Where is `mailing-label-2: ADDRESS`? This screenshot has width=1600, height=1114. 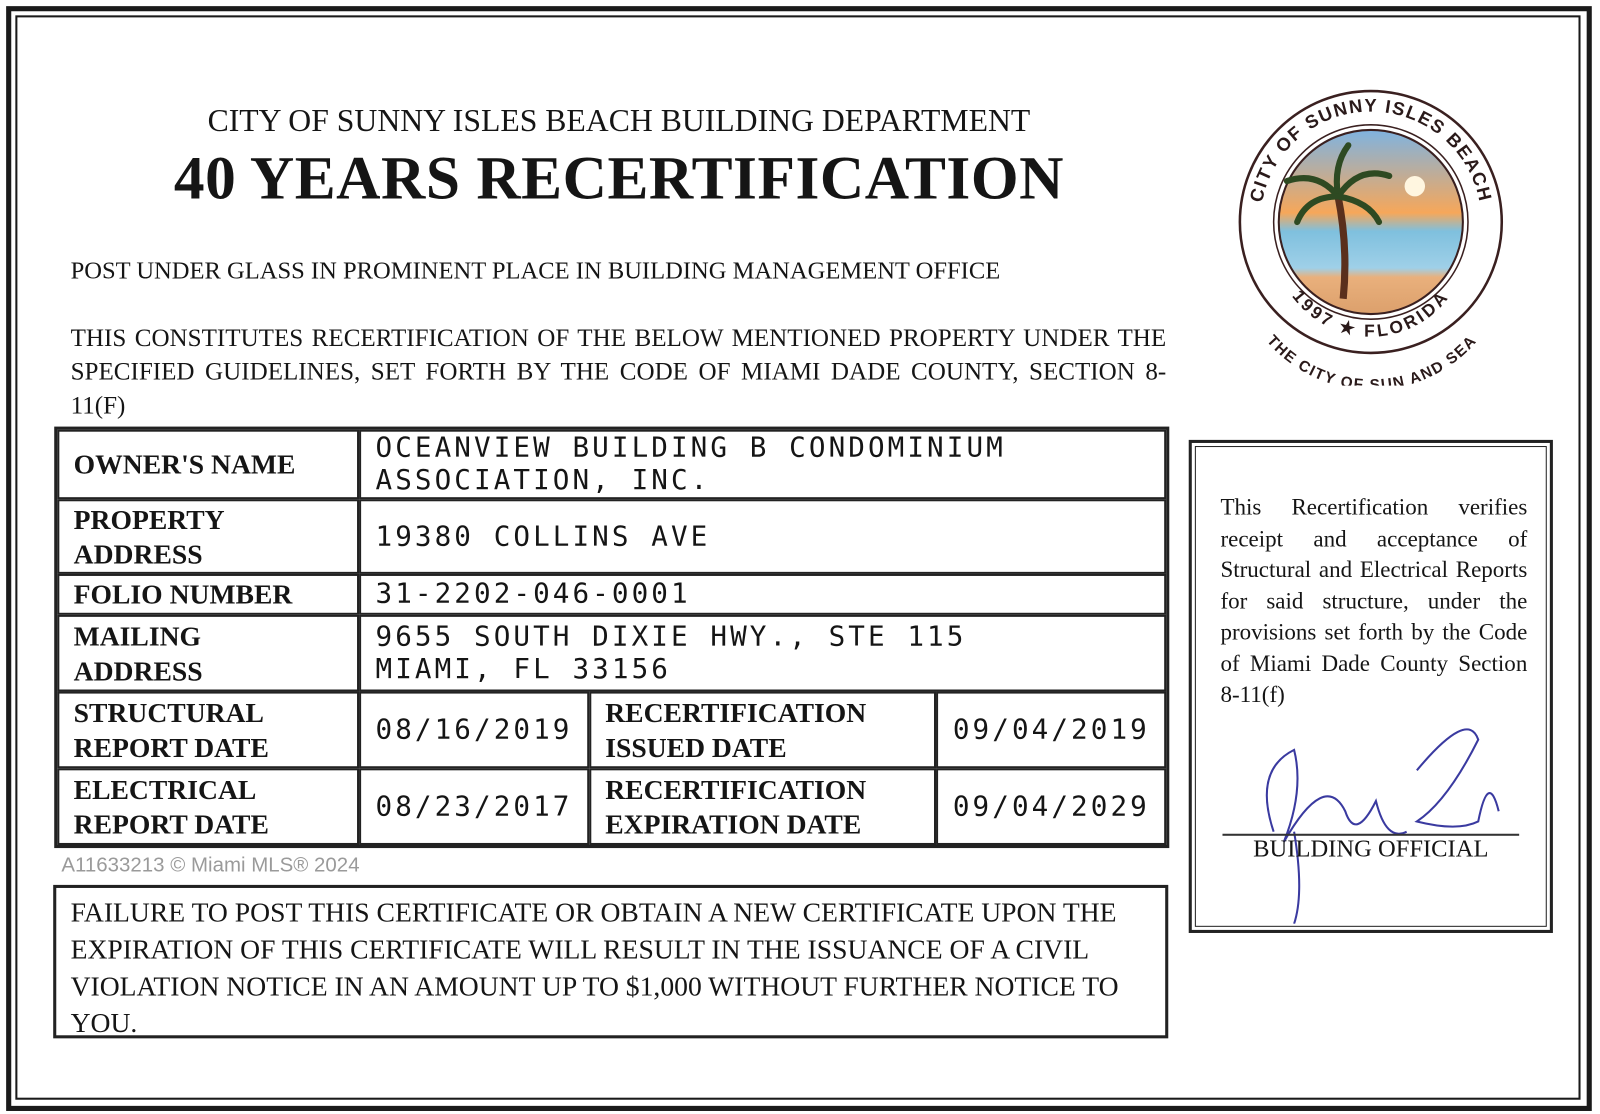 mailing-label-2: ADDRESS is located at coordinates (138, 670).